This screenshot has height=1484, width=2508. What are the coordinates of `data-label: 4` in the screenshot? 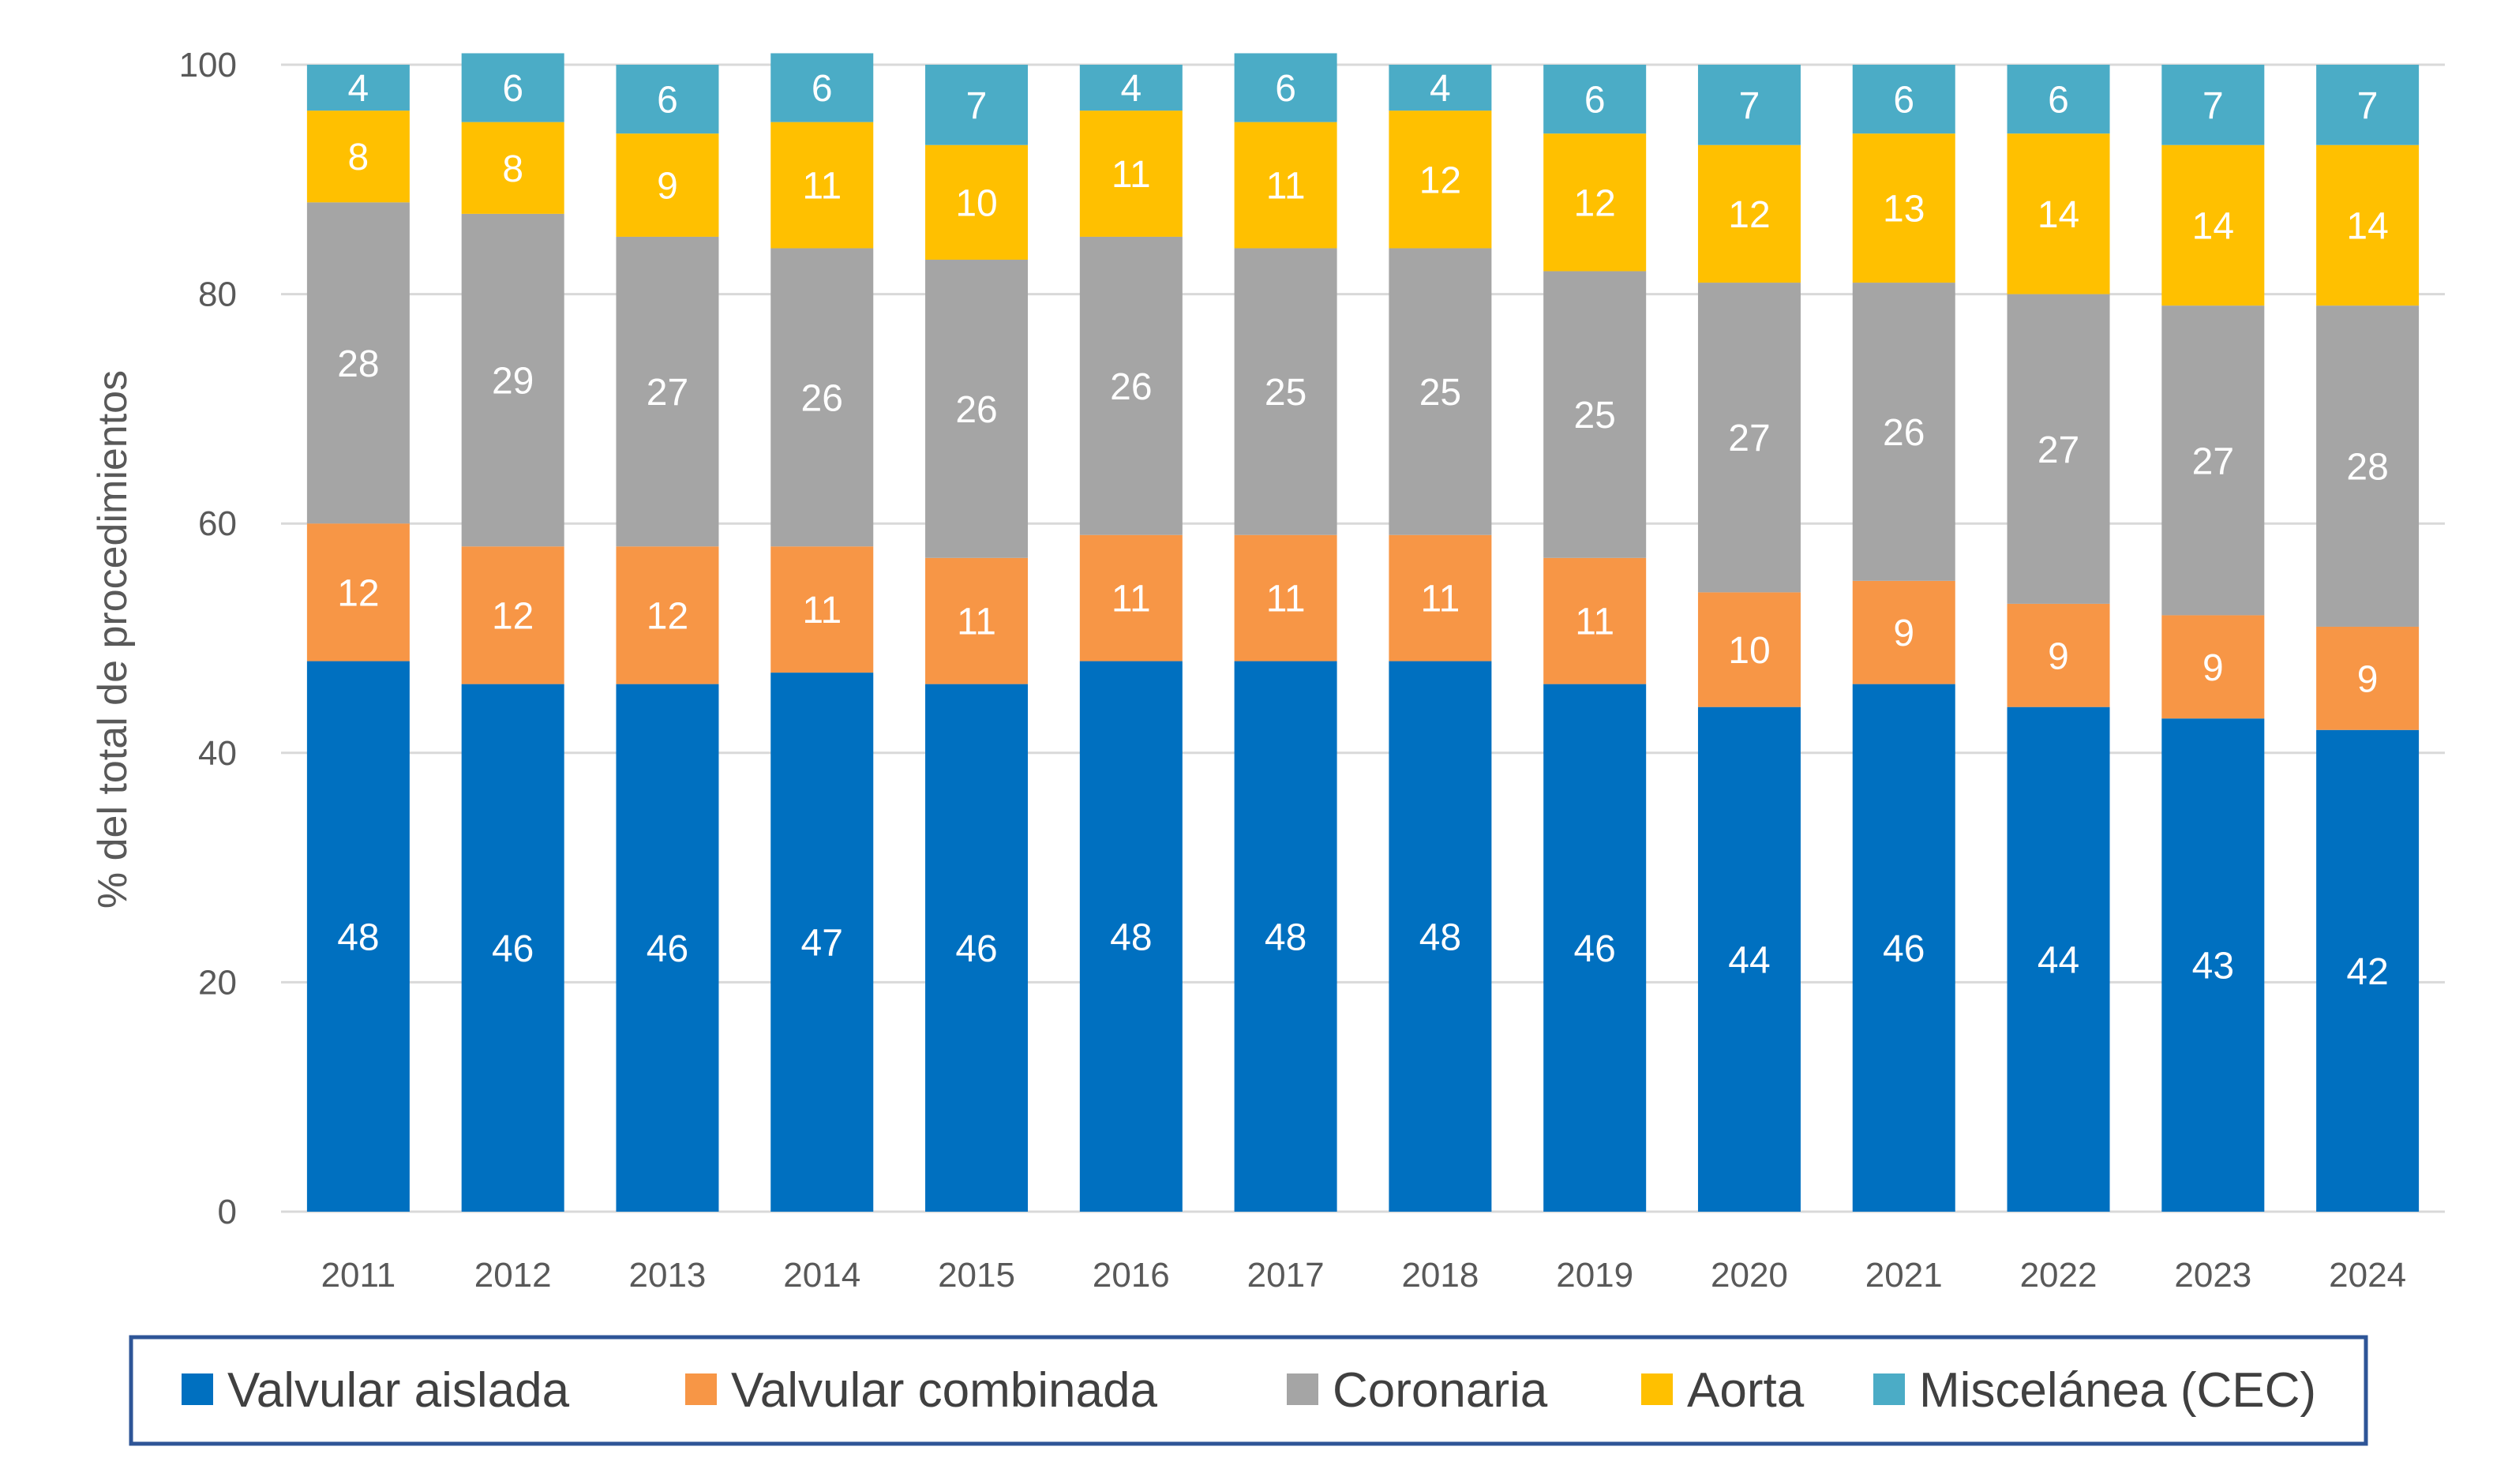 It's located at (1440, 89).